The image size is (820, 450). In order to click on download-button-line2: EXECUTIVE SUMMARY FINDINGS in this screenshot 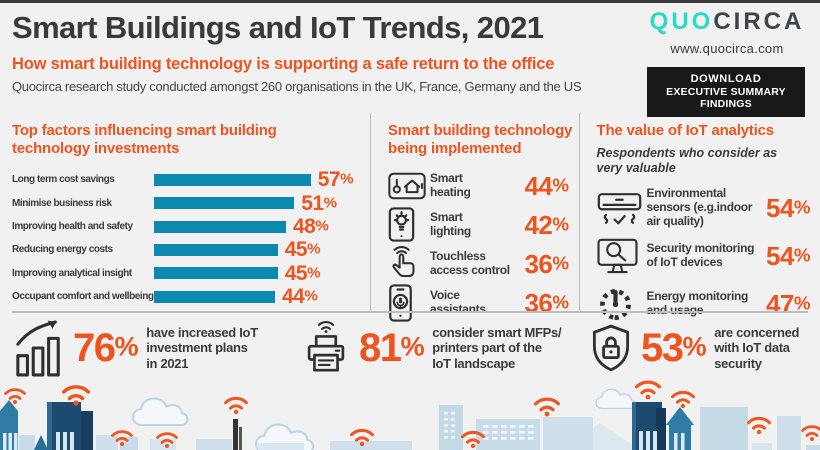, I will do `click(726, 98)`.